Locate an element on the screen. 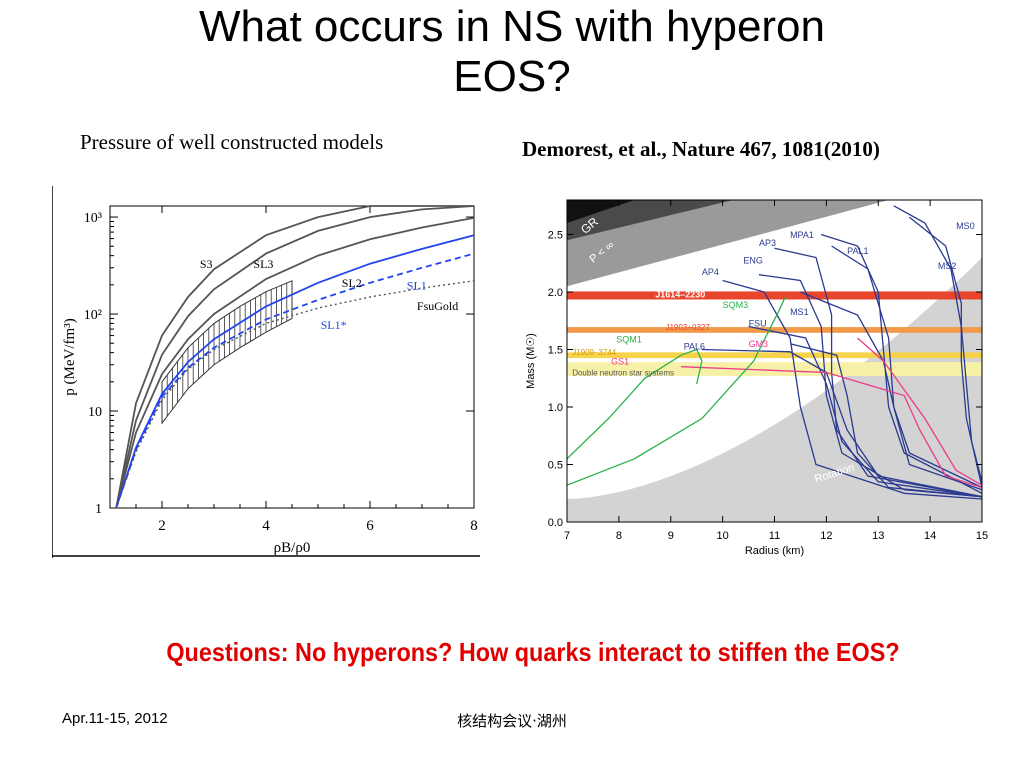 This screenshot has height=768, width=1024. curve-label: GS1 is located at coordinates (620, 361).